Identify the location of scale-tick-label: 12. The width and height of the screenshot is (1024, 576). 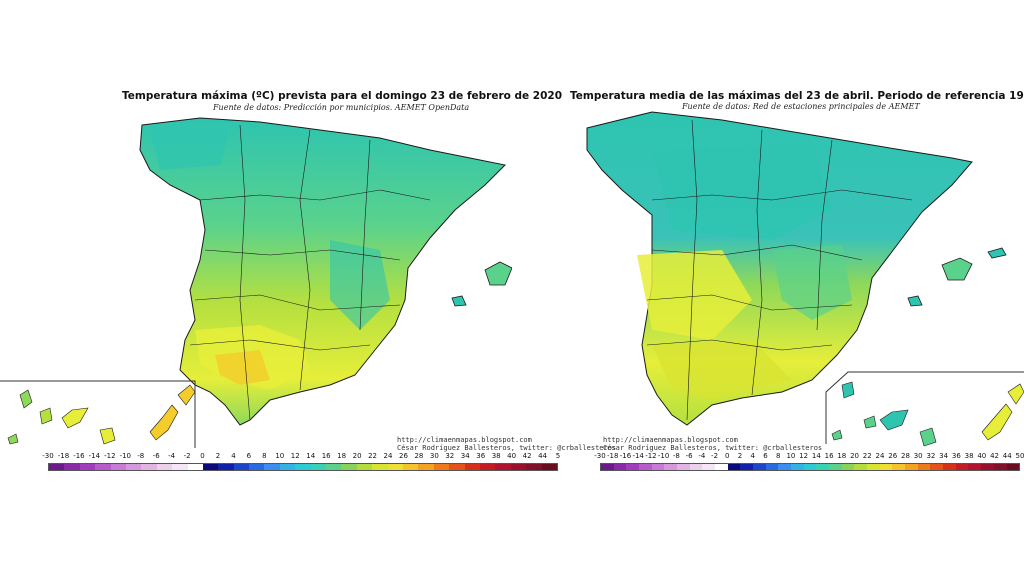
(295, 456).